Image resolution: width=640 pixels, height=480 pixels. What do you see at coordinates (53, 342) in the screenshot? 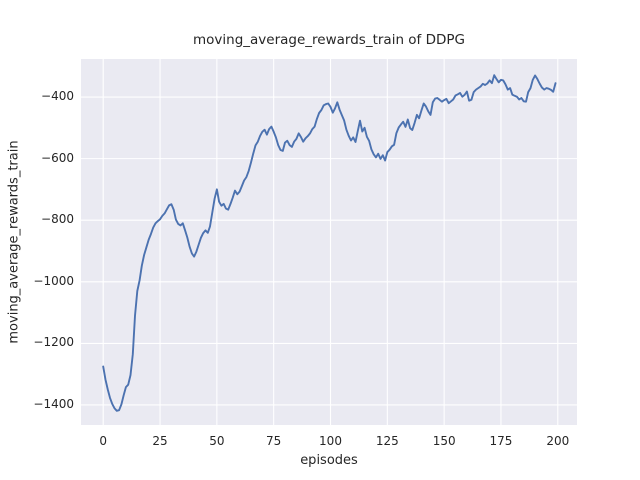
I see `y-tick-label: −1200` at bounding box center [53, 342].